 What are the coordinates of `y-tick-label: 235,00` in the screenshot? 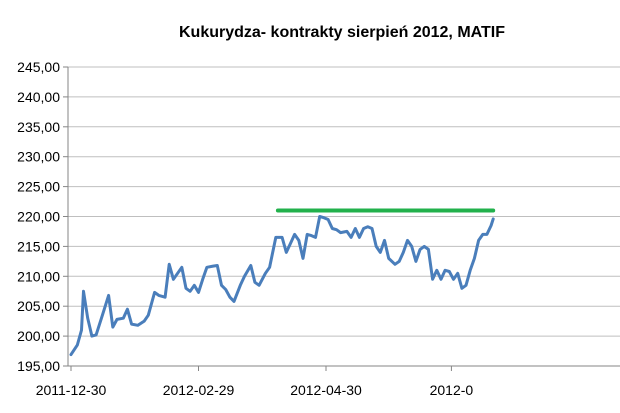 It's located at (38, 127).